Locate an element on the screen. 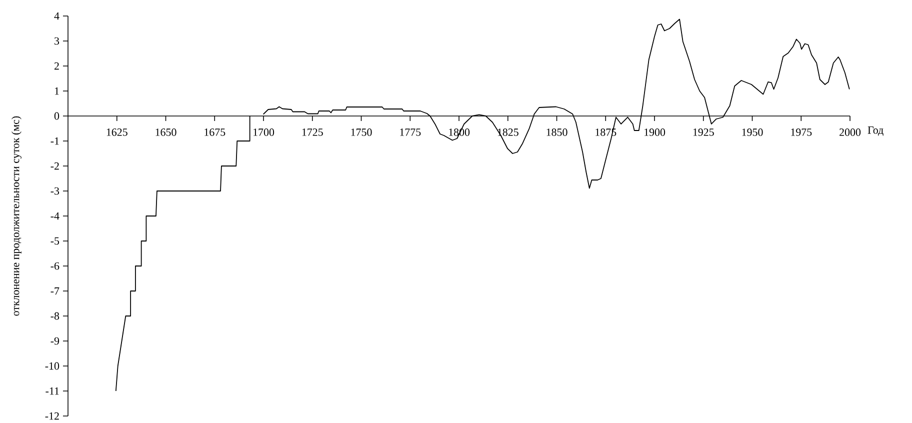 Image resolution: width=912 pixels, height=423 pixels. y-tick-label: -6 is located at coordinates (55, 266).